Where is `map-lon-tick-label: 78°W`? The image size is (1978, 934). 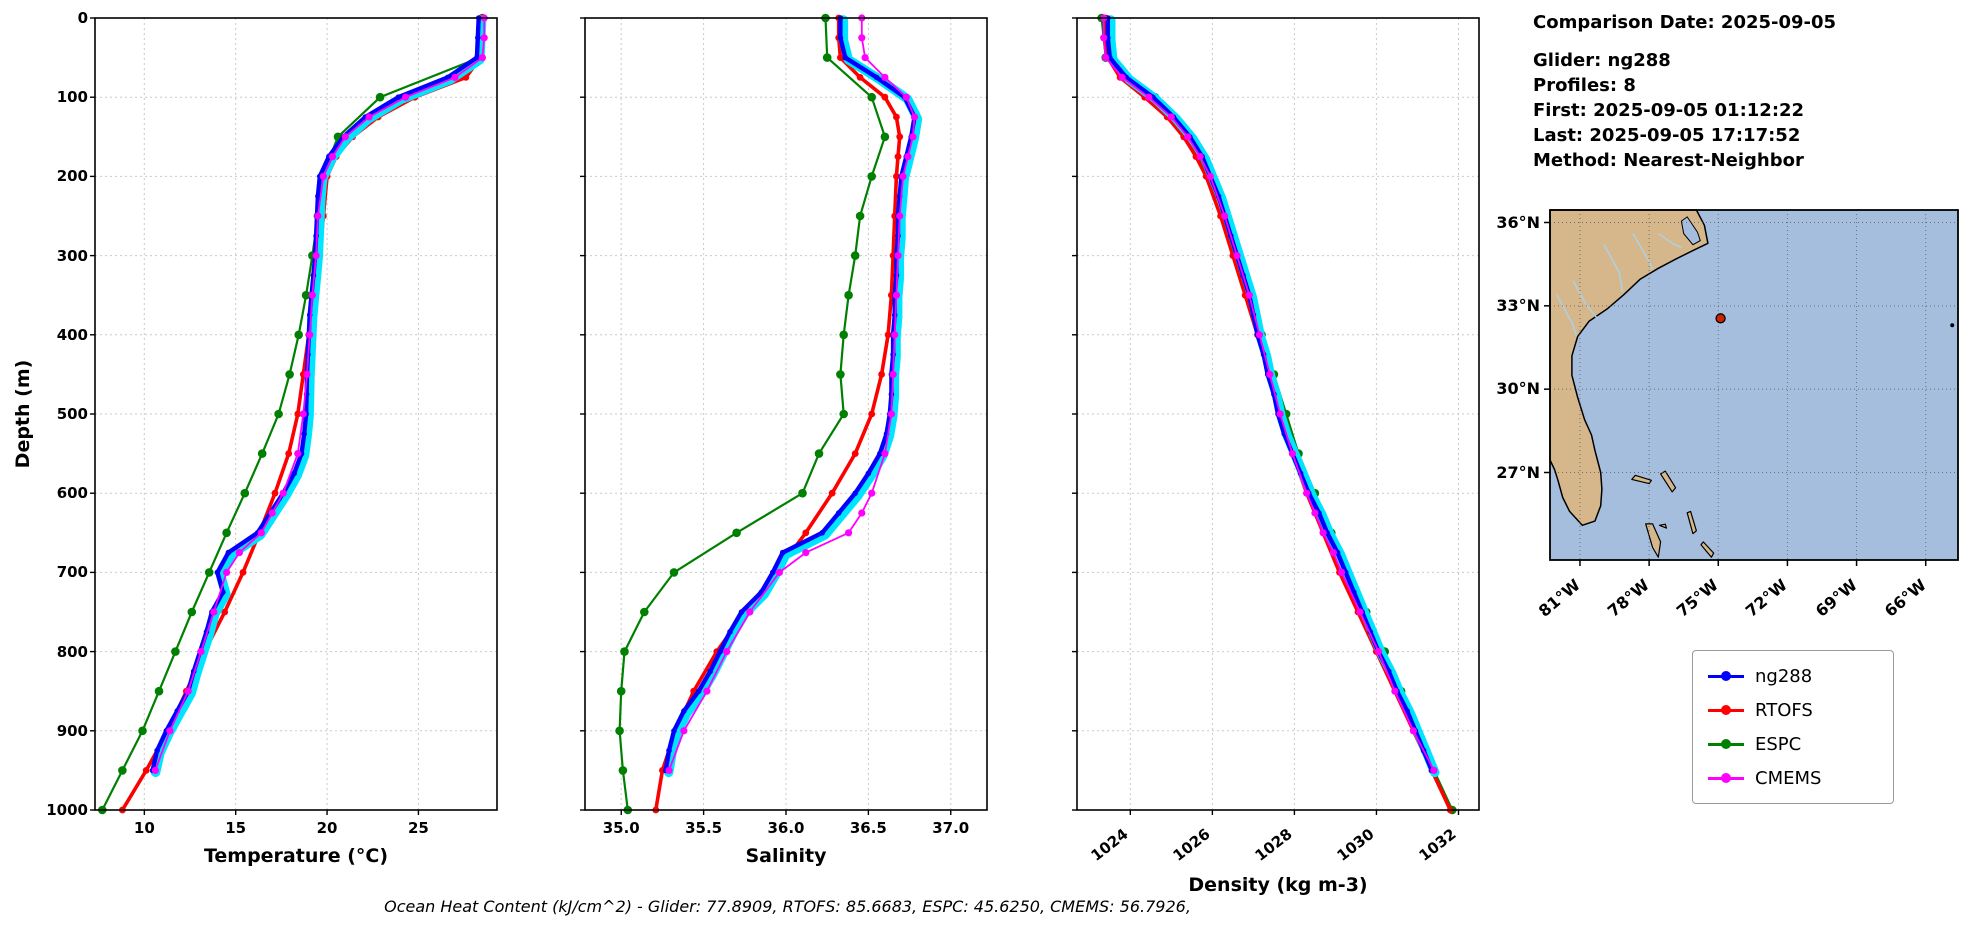
map-lon-tick-label: 78°W is located at coordinates (1628, 598).